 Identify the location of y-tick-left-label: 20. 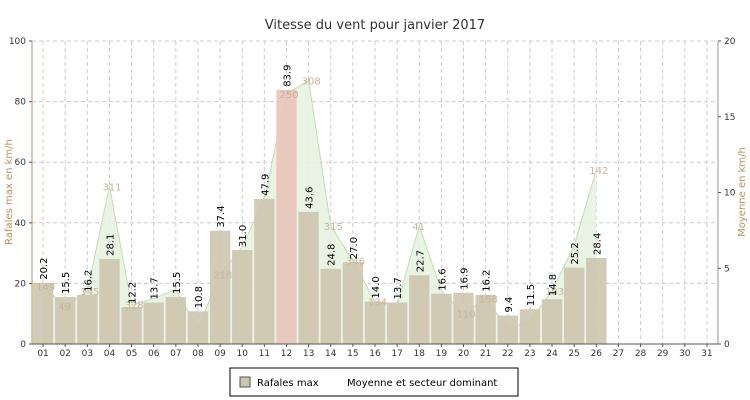
(21, 284).